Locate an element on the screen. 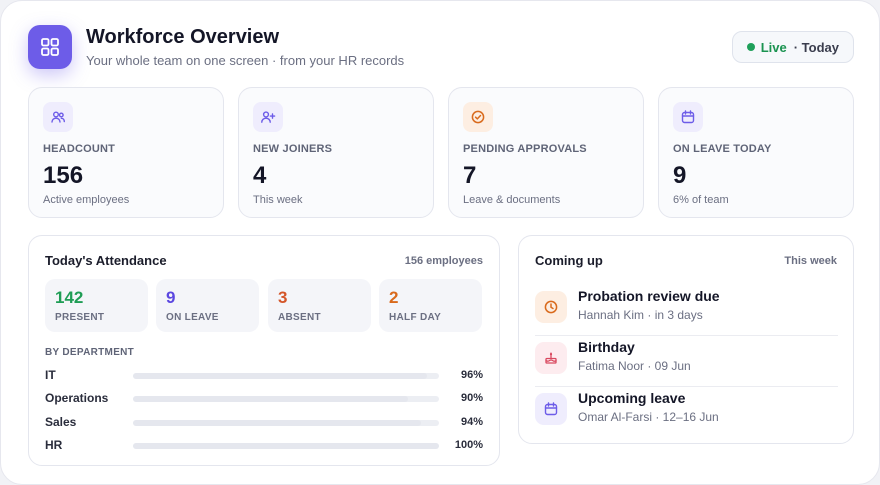 The height and width of the screenshot is (485, 880). stat-label: PENDING APPROVALS is located at coordinates (525, 149).